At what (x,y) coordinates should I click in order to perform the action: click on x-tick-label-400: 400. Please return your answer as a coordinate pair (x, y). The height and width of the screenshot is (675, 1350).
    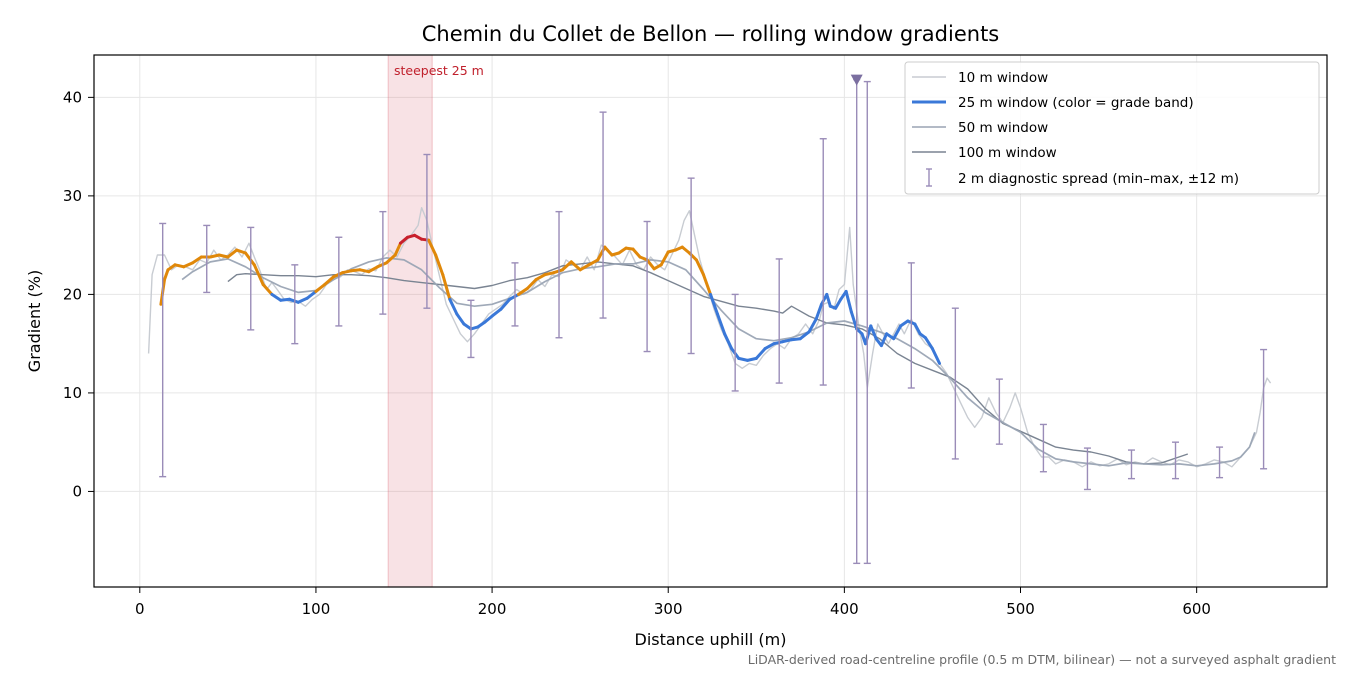
    Looking at the image, I should click on (844, 609).